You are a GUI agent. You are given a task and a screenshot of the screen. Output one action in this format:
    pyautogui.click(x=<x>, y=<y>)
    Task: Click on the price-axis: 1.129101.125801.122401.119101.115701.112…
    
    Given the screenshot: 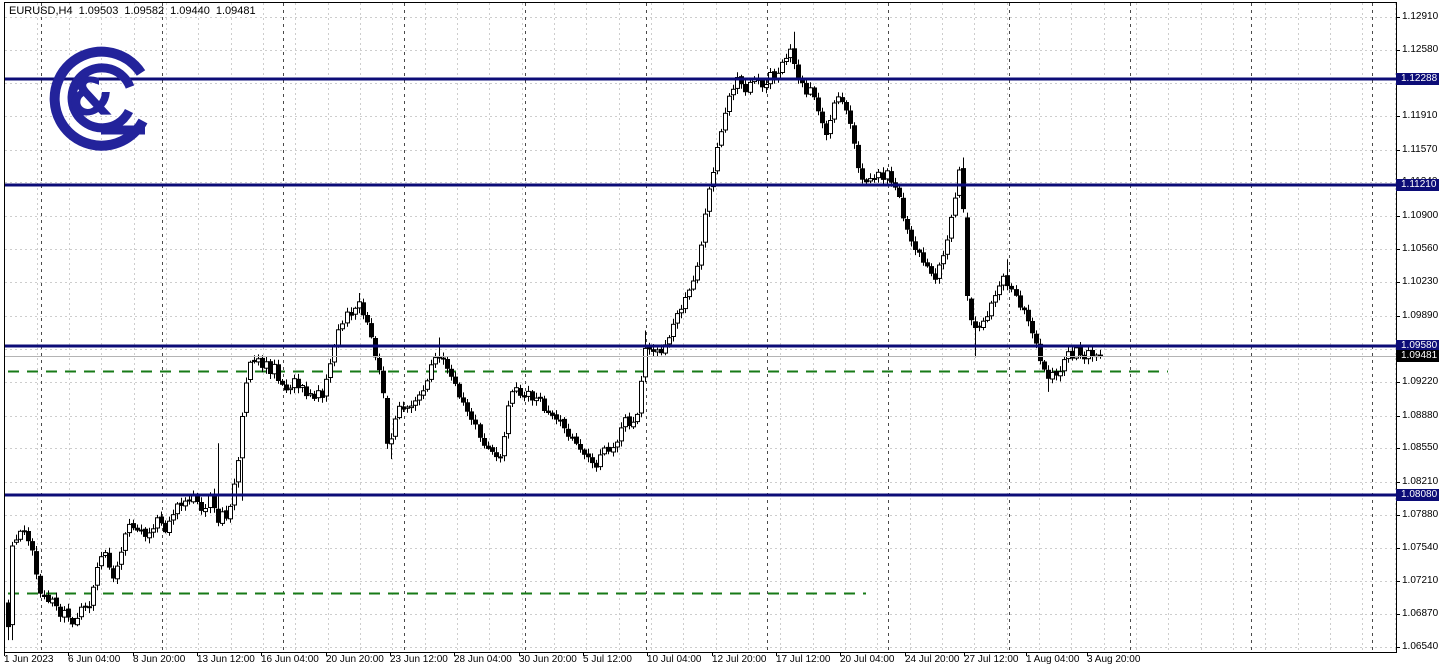 What is the action you would take?
    pyautogui.click(x=1417, y=334)
    